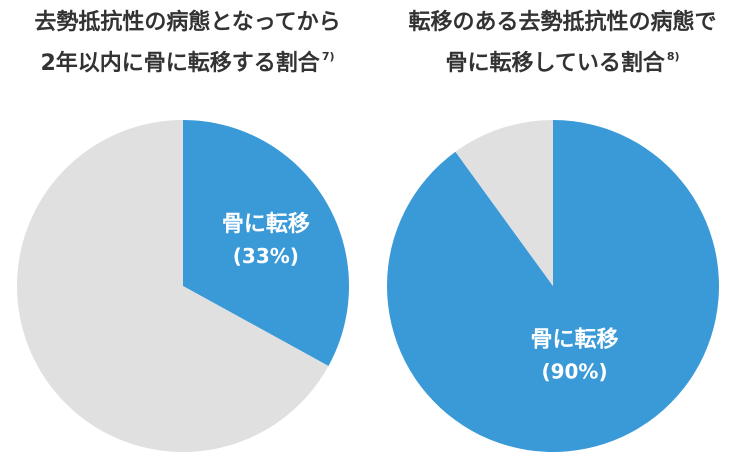  Describe the element at coordinates (555, 63) in the screenshot. I see `pie-2-title-line2: 骨に転移している割合` at that location.